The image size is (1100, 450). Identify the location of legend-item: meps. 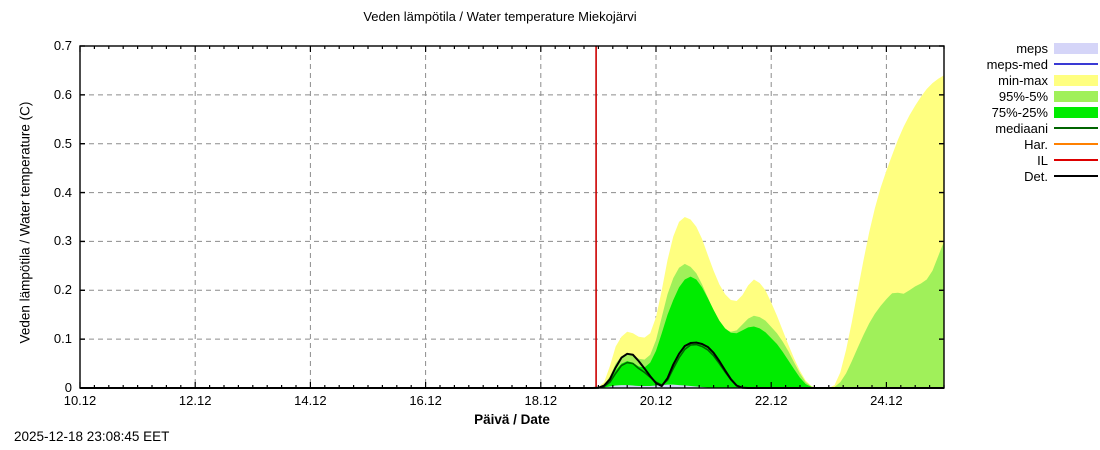
(1030, 48).